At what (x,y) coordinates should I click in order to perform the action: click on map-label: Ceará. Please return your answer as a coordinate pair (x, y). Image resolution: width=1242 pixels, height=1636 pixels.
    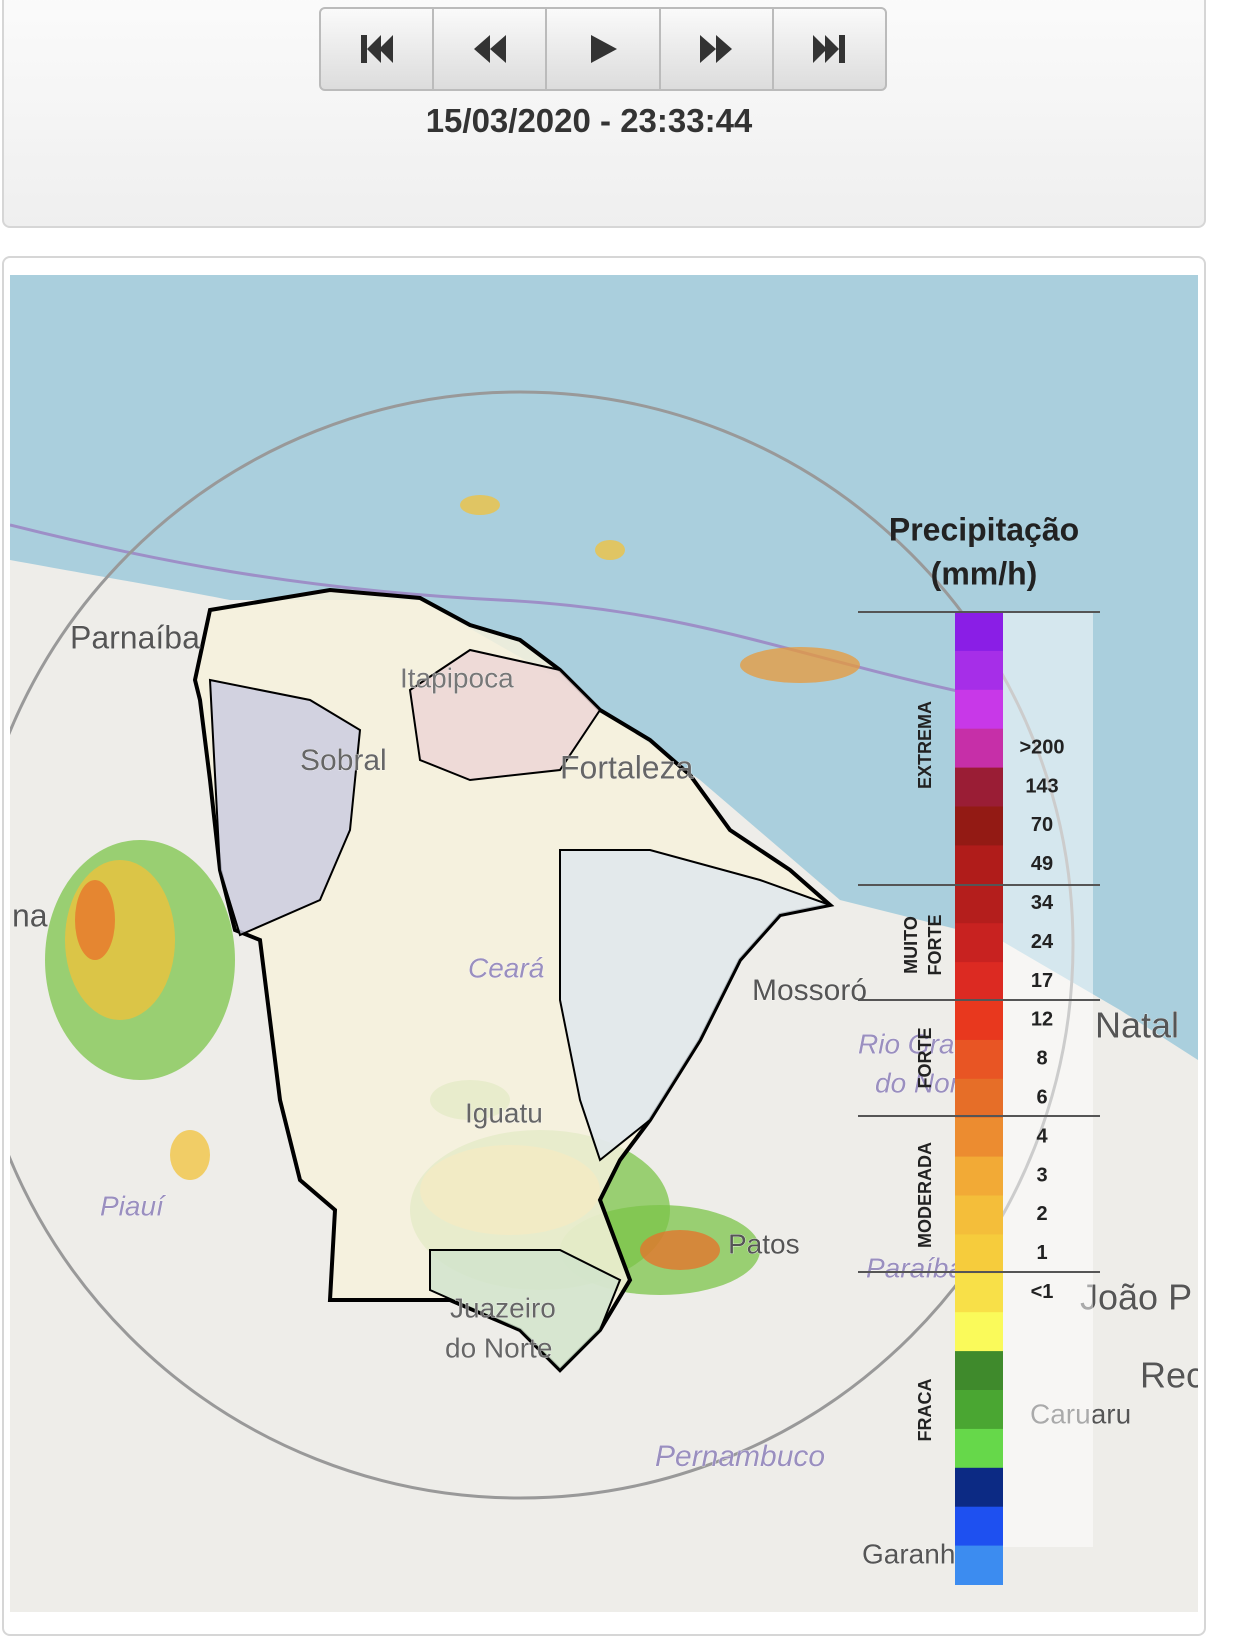
    Looking at the image, I should click on (506, 967).